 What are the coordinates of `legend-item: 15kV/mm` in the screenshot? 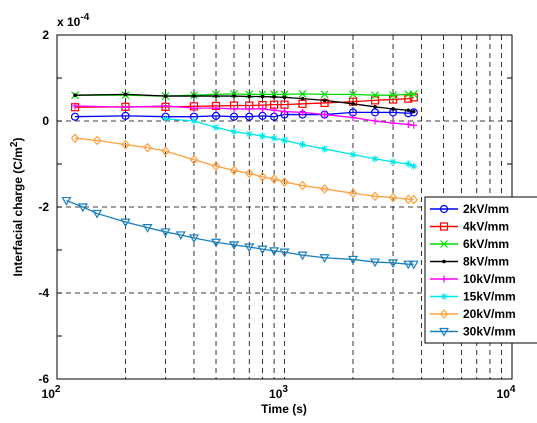 It's located at (473, 297).